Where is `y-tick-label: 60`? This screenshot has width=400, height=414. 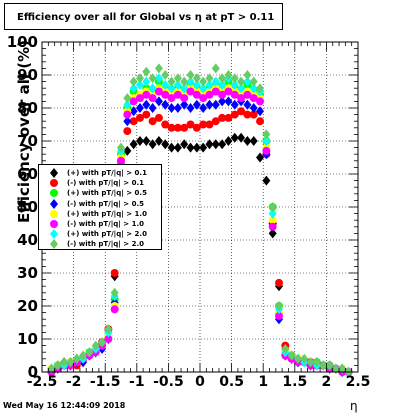 y-tick-label: 60 is located at coordinates (27, 174).